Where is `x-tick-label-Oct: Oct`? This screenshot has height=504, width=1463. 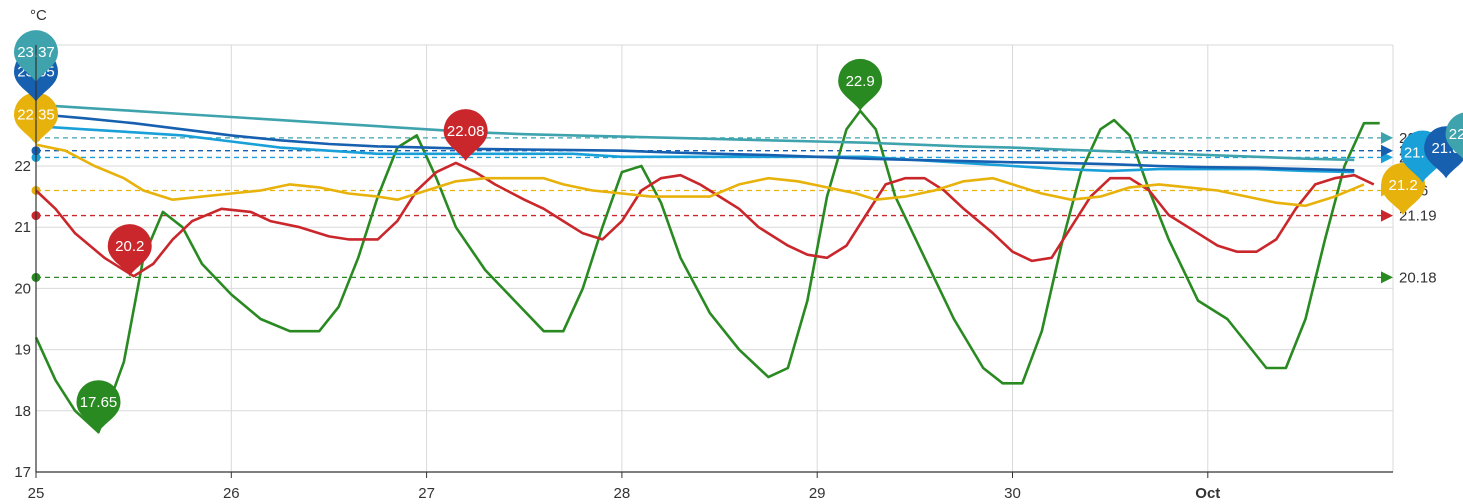 x-tick-label-Oct: Oct is located at coordinates (1207, 493).